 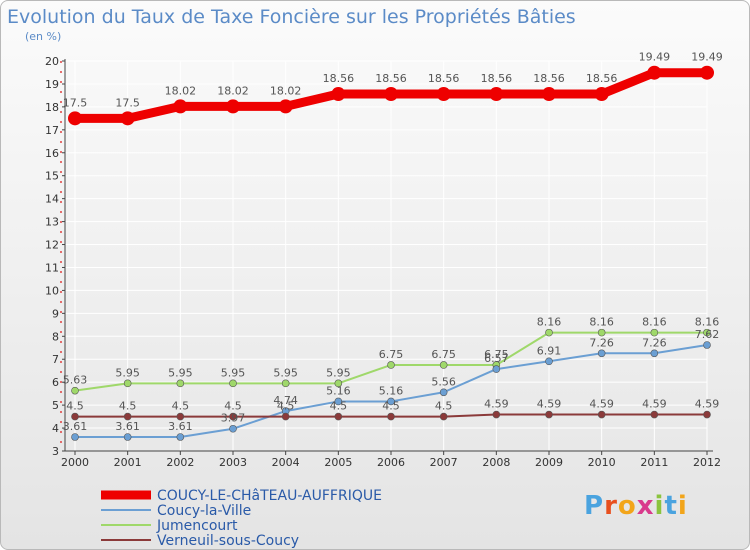 I want to click on brand-letter: t, so click(x=671, y=506).